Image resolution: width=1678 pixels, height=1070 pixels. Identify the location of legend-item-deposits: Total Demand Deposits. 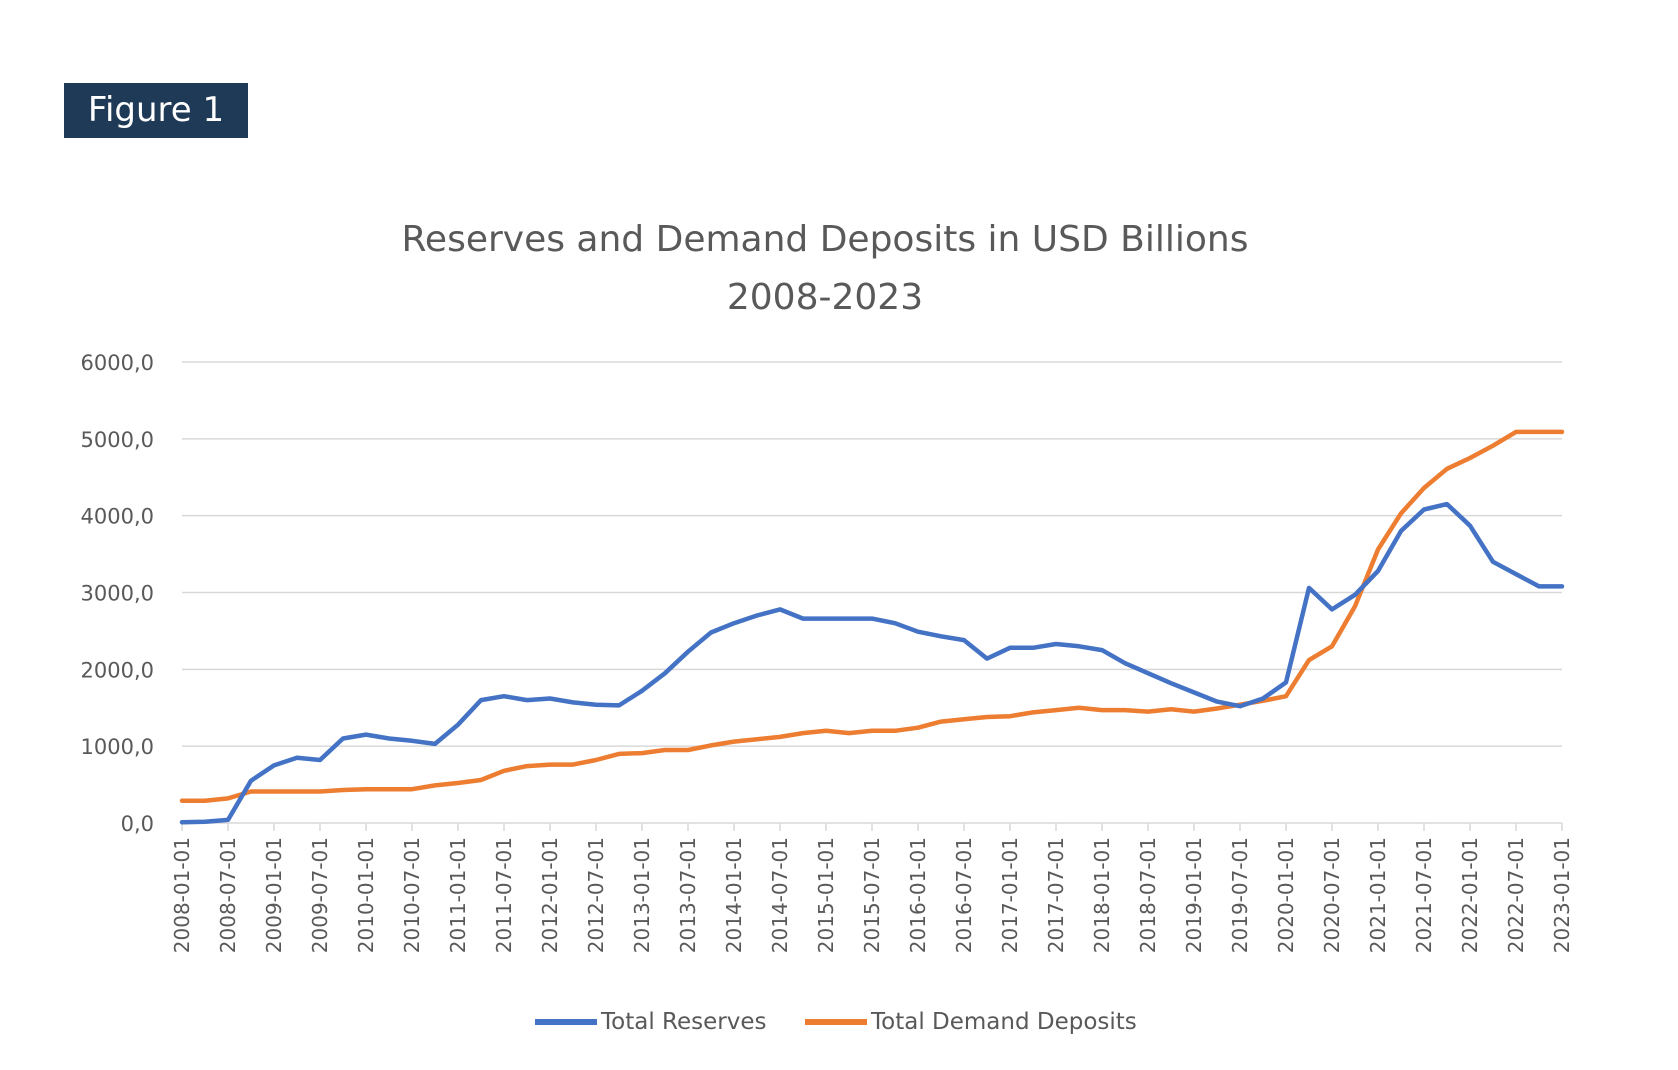
(971, 1022).